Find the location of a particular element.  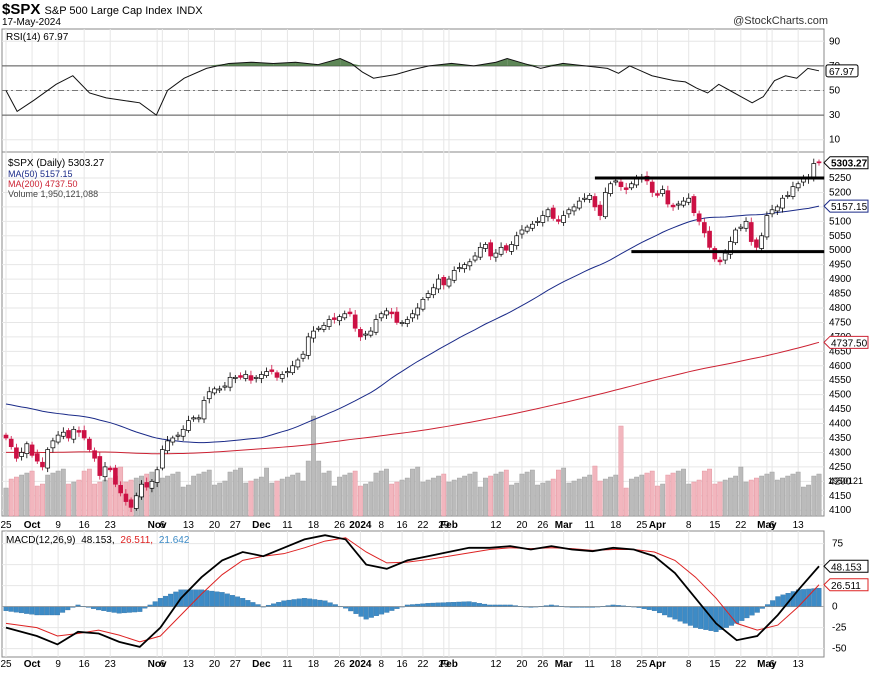

price-tick-label: 4350 is located at coordinates (840, 438).